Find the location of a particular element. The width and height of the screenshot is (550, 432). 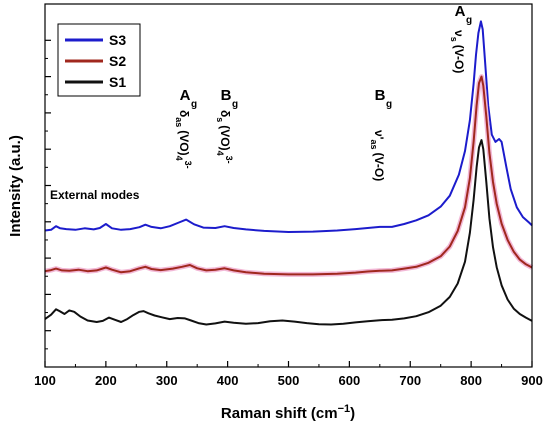

legend: S3 S2 S1 is located at coordinates (99, 60).